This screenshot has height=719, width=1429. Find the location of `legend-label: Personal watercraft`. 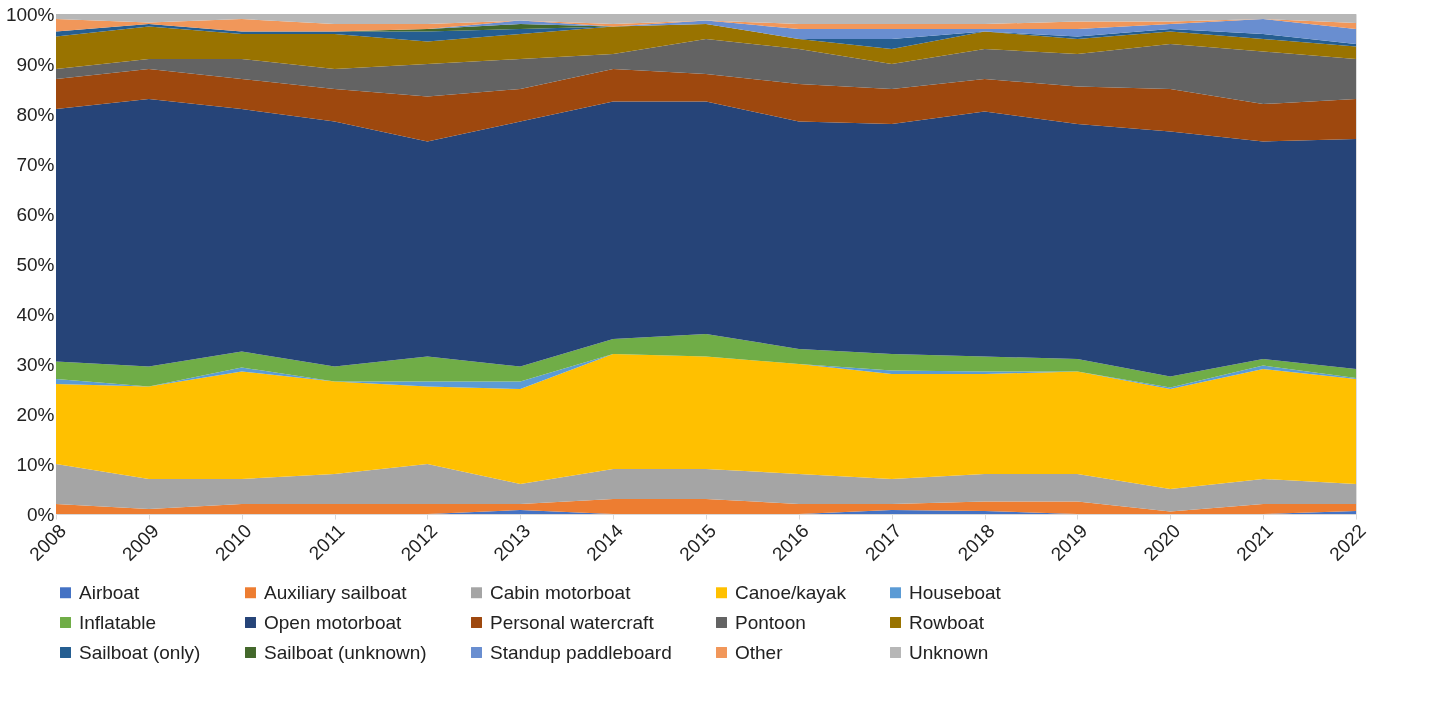

legend-label: Personal watercraft is located at coordinates (572, 622).